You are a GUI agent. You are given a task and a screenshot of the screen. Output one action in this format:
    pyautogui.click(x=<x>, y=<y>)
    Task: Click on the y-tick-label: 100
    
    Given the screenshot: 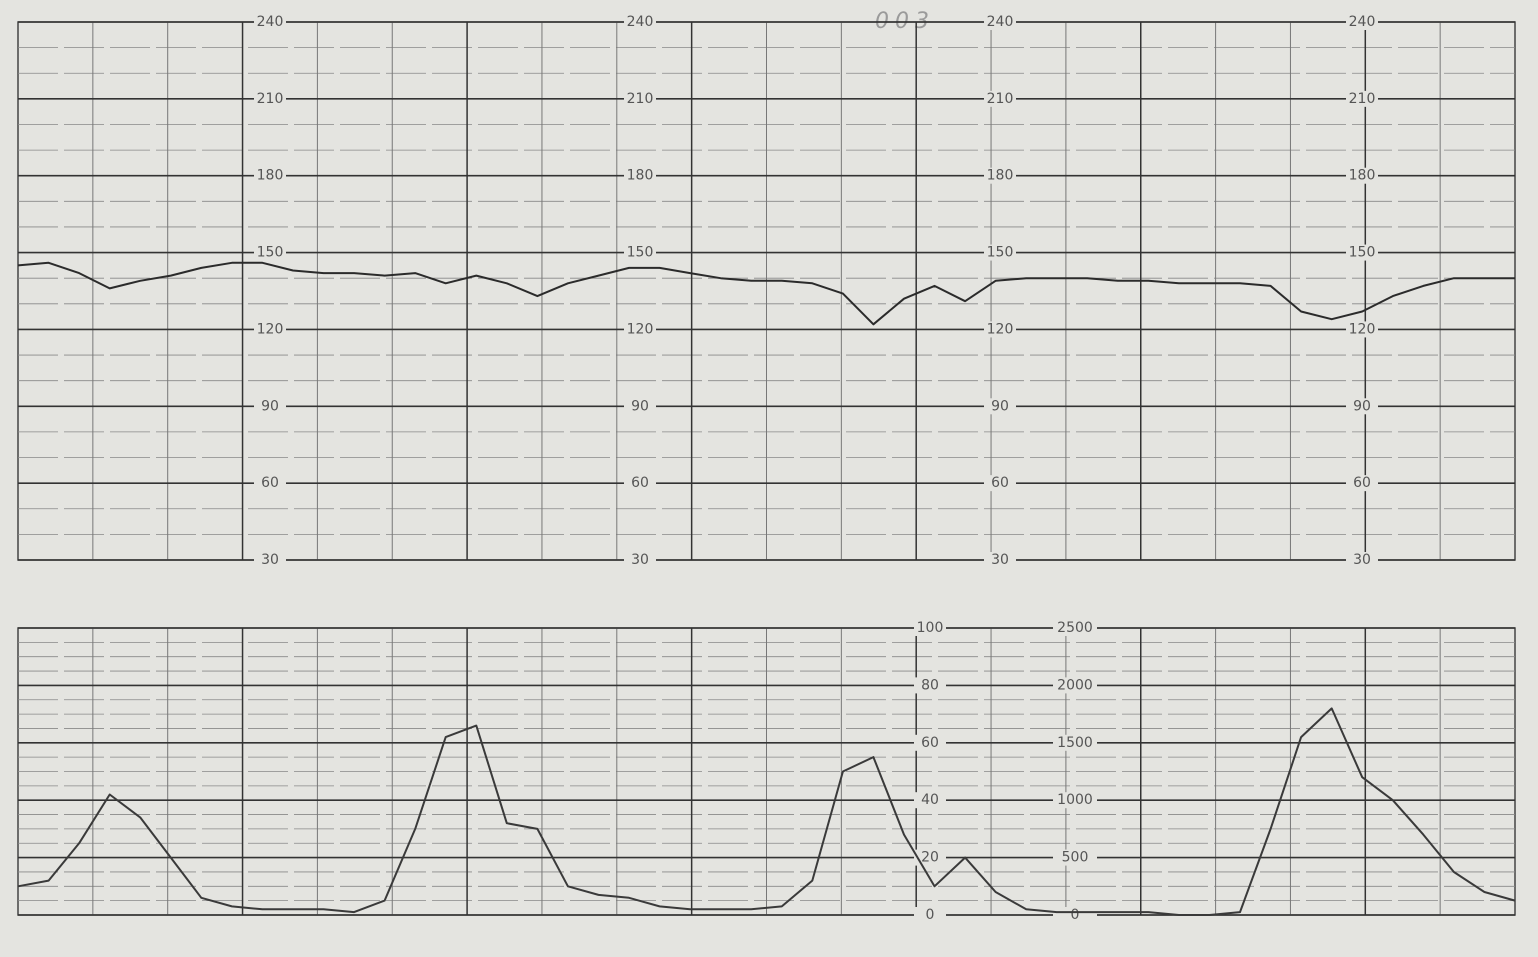 What is the action you would take?
    pyautogui.click(x=930, y=628)
    